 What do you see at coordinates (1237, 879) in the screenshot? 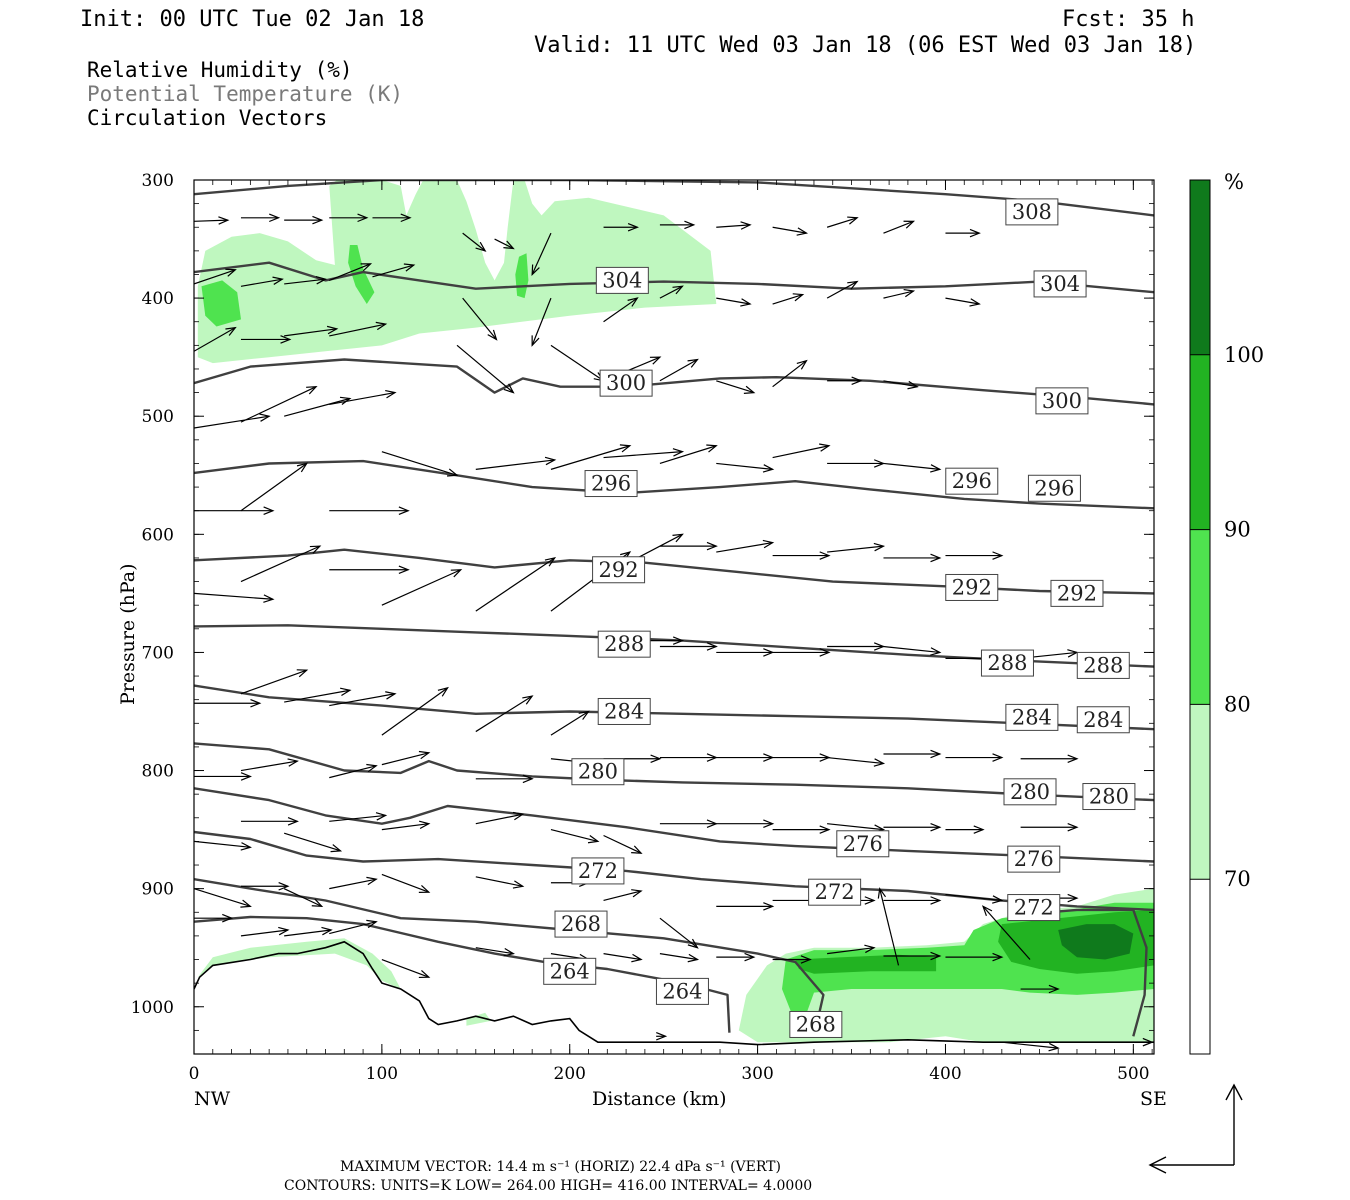
I see `colorbar-tick-label: 70` at bounding box center [1237, 879].